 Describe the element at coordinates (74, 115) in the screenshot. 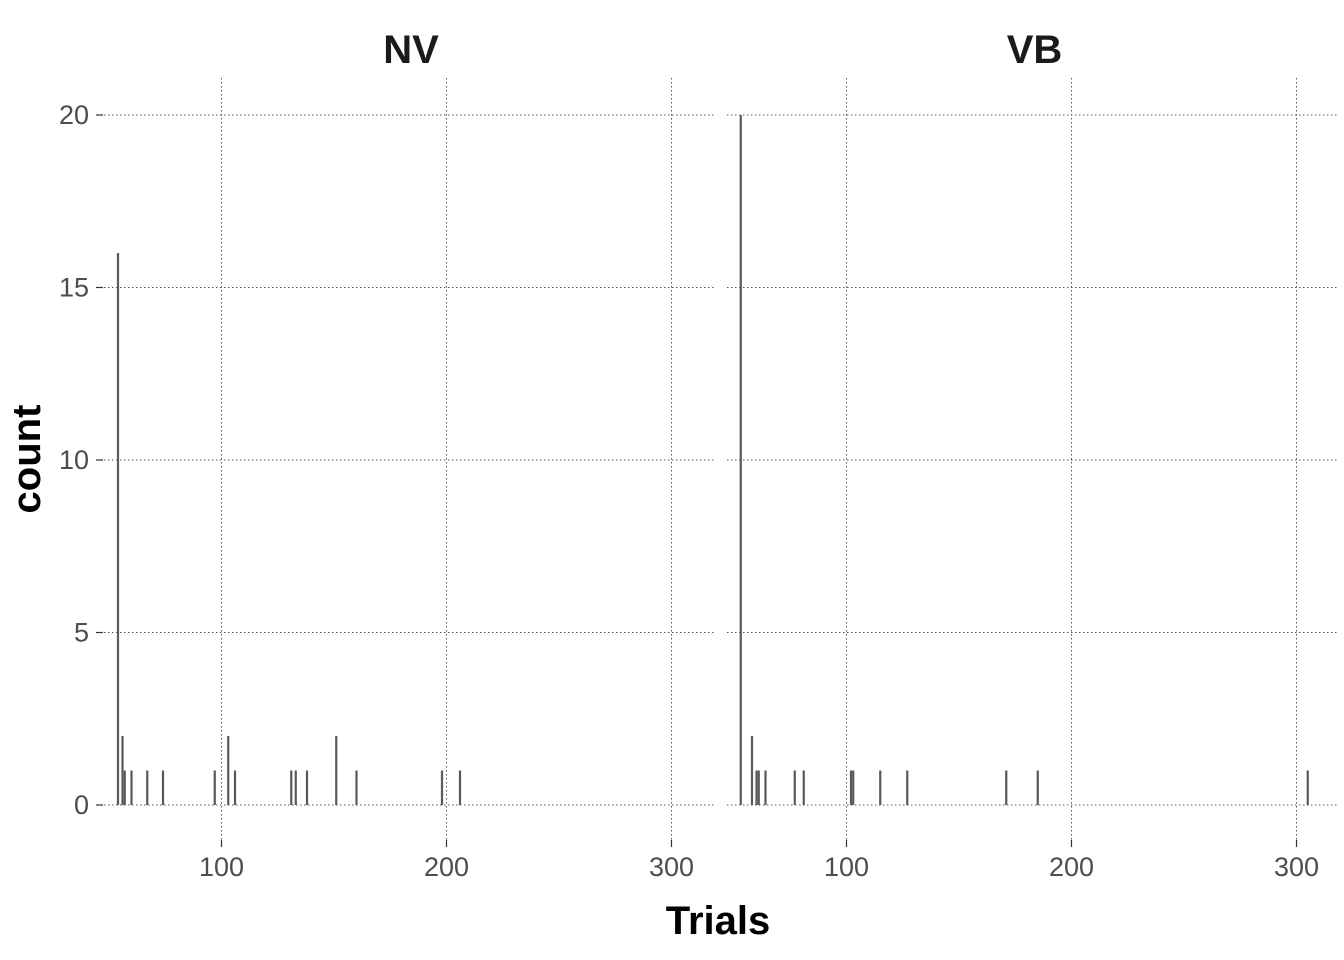

I see `y-tick-label: 20` at that location.